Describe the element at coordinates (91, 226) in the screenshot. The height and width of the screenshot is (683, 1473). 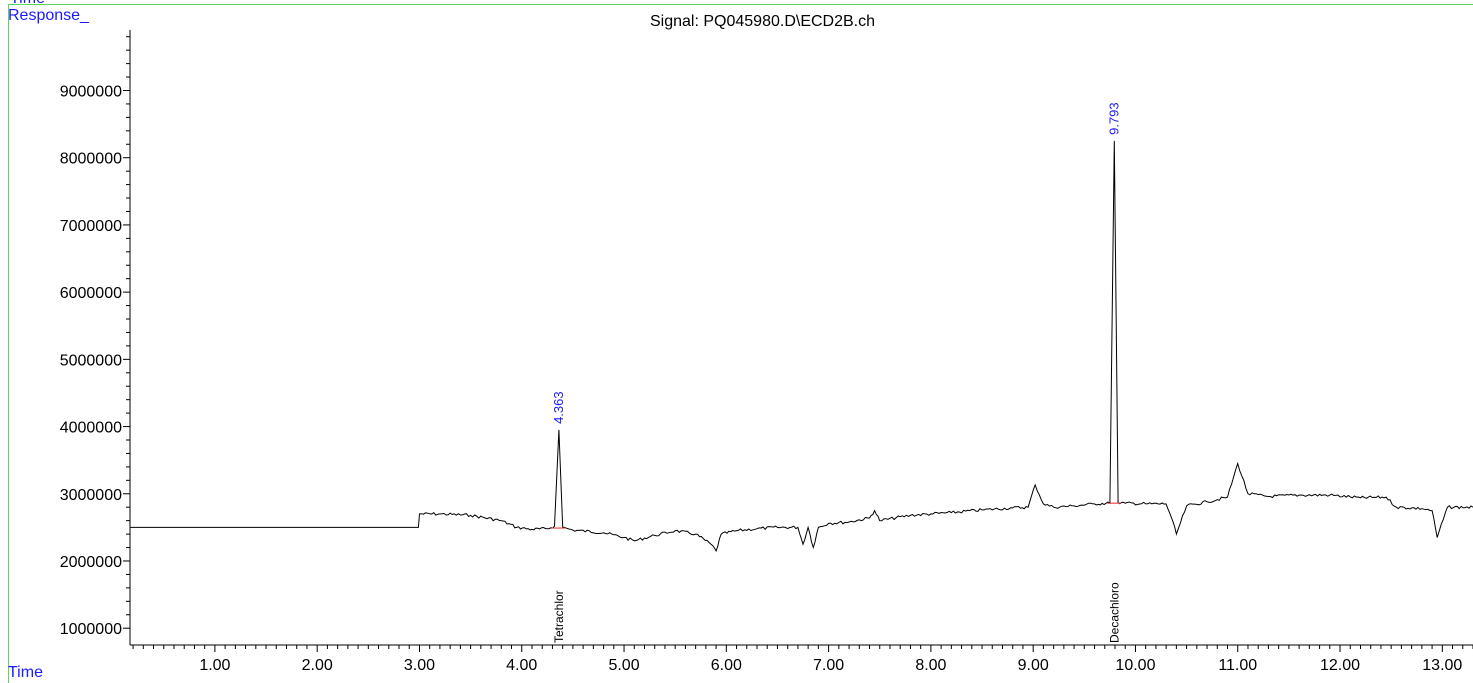
I see `y-tick-label: 7000000` at that location.